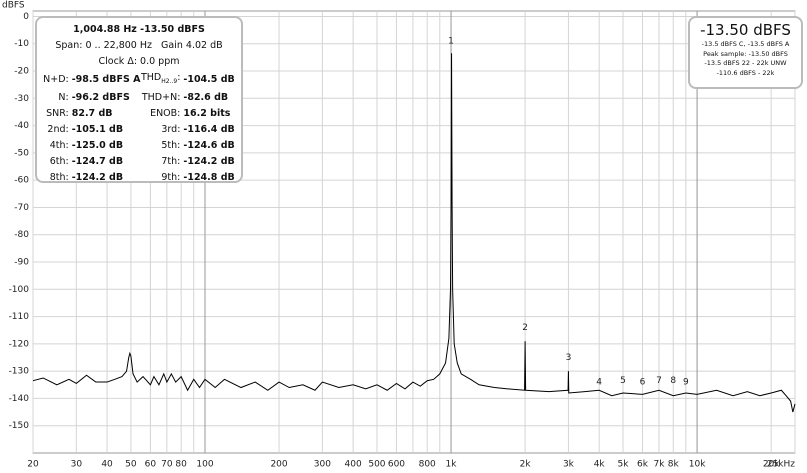 This screenshot has height=473, width=807. Describe the element at coordinates (376, 465) in the screenshot. I see `x-tick-label: 500` at that location.